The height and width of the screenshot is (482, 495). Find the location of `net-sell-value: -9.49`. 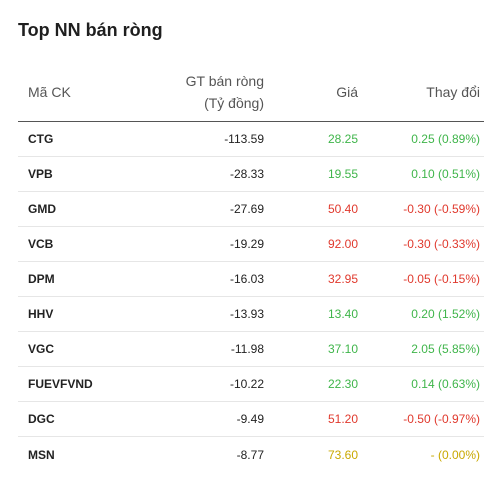

net-sell-value: -9.49 is located at coordinates (250, 419).